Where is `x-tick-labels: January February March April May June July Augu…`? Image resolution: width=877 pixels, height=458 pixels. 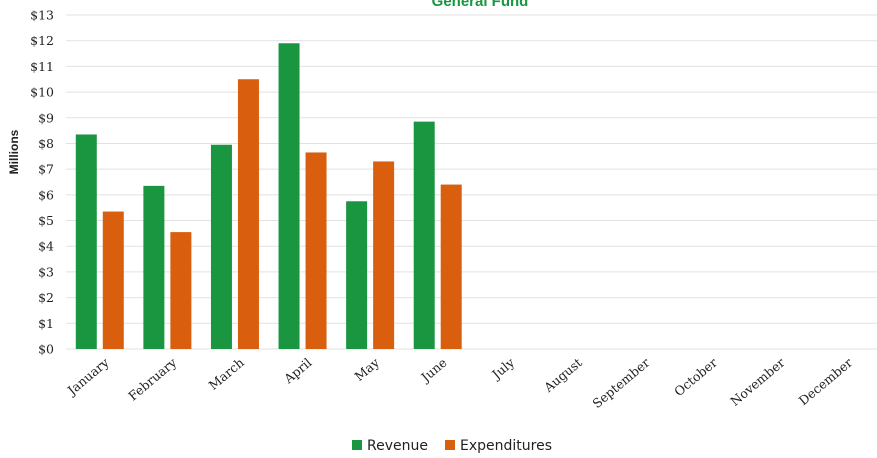
x-tick-labels: January February March April May June July Augu… is located at coordinates (459, 382).